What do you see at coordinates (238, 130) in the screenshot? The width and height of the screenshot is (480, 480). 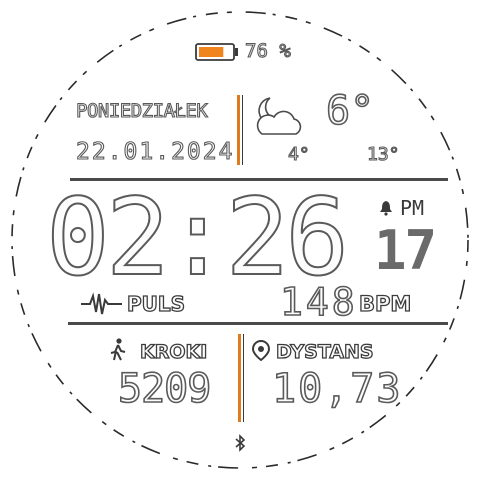 I see `date-weather-divider` at bounding box center [238, 130].